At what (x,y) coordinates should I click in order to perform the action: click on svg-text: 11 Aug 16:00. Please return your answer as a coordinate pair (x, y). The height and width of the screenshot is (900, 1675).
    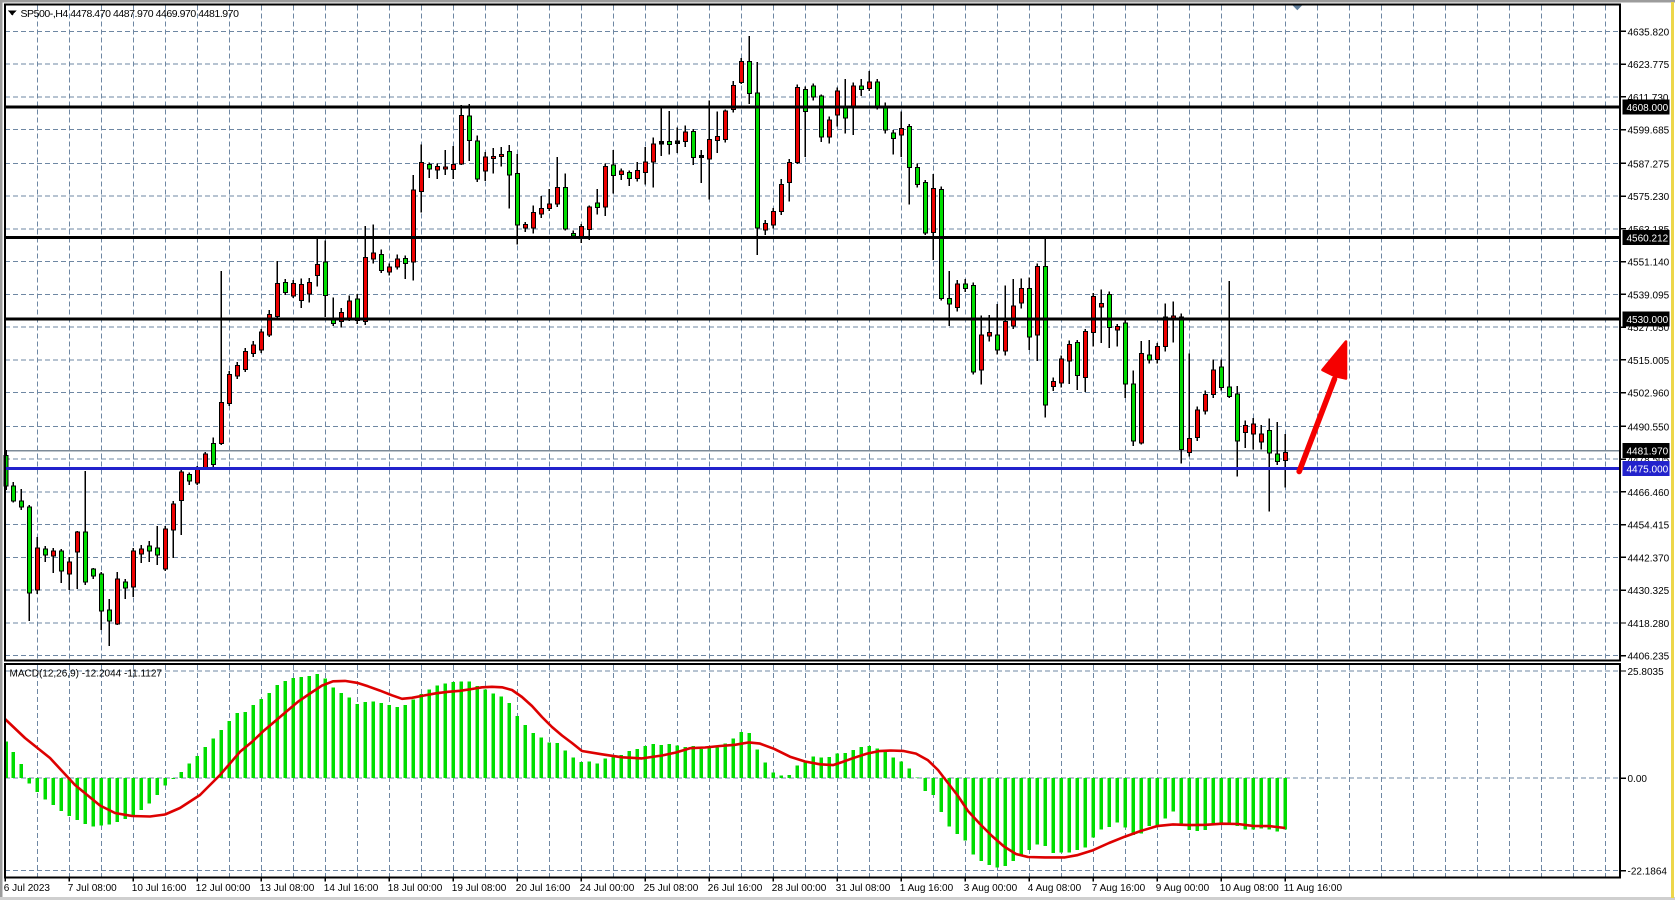
    Looking at the image, I should click on (1313, 888).